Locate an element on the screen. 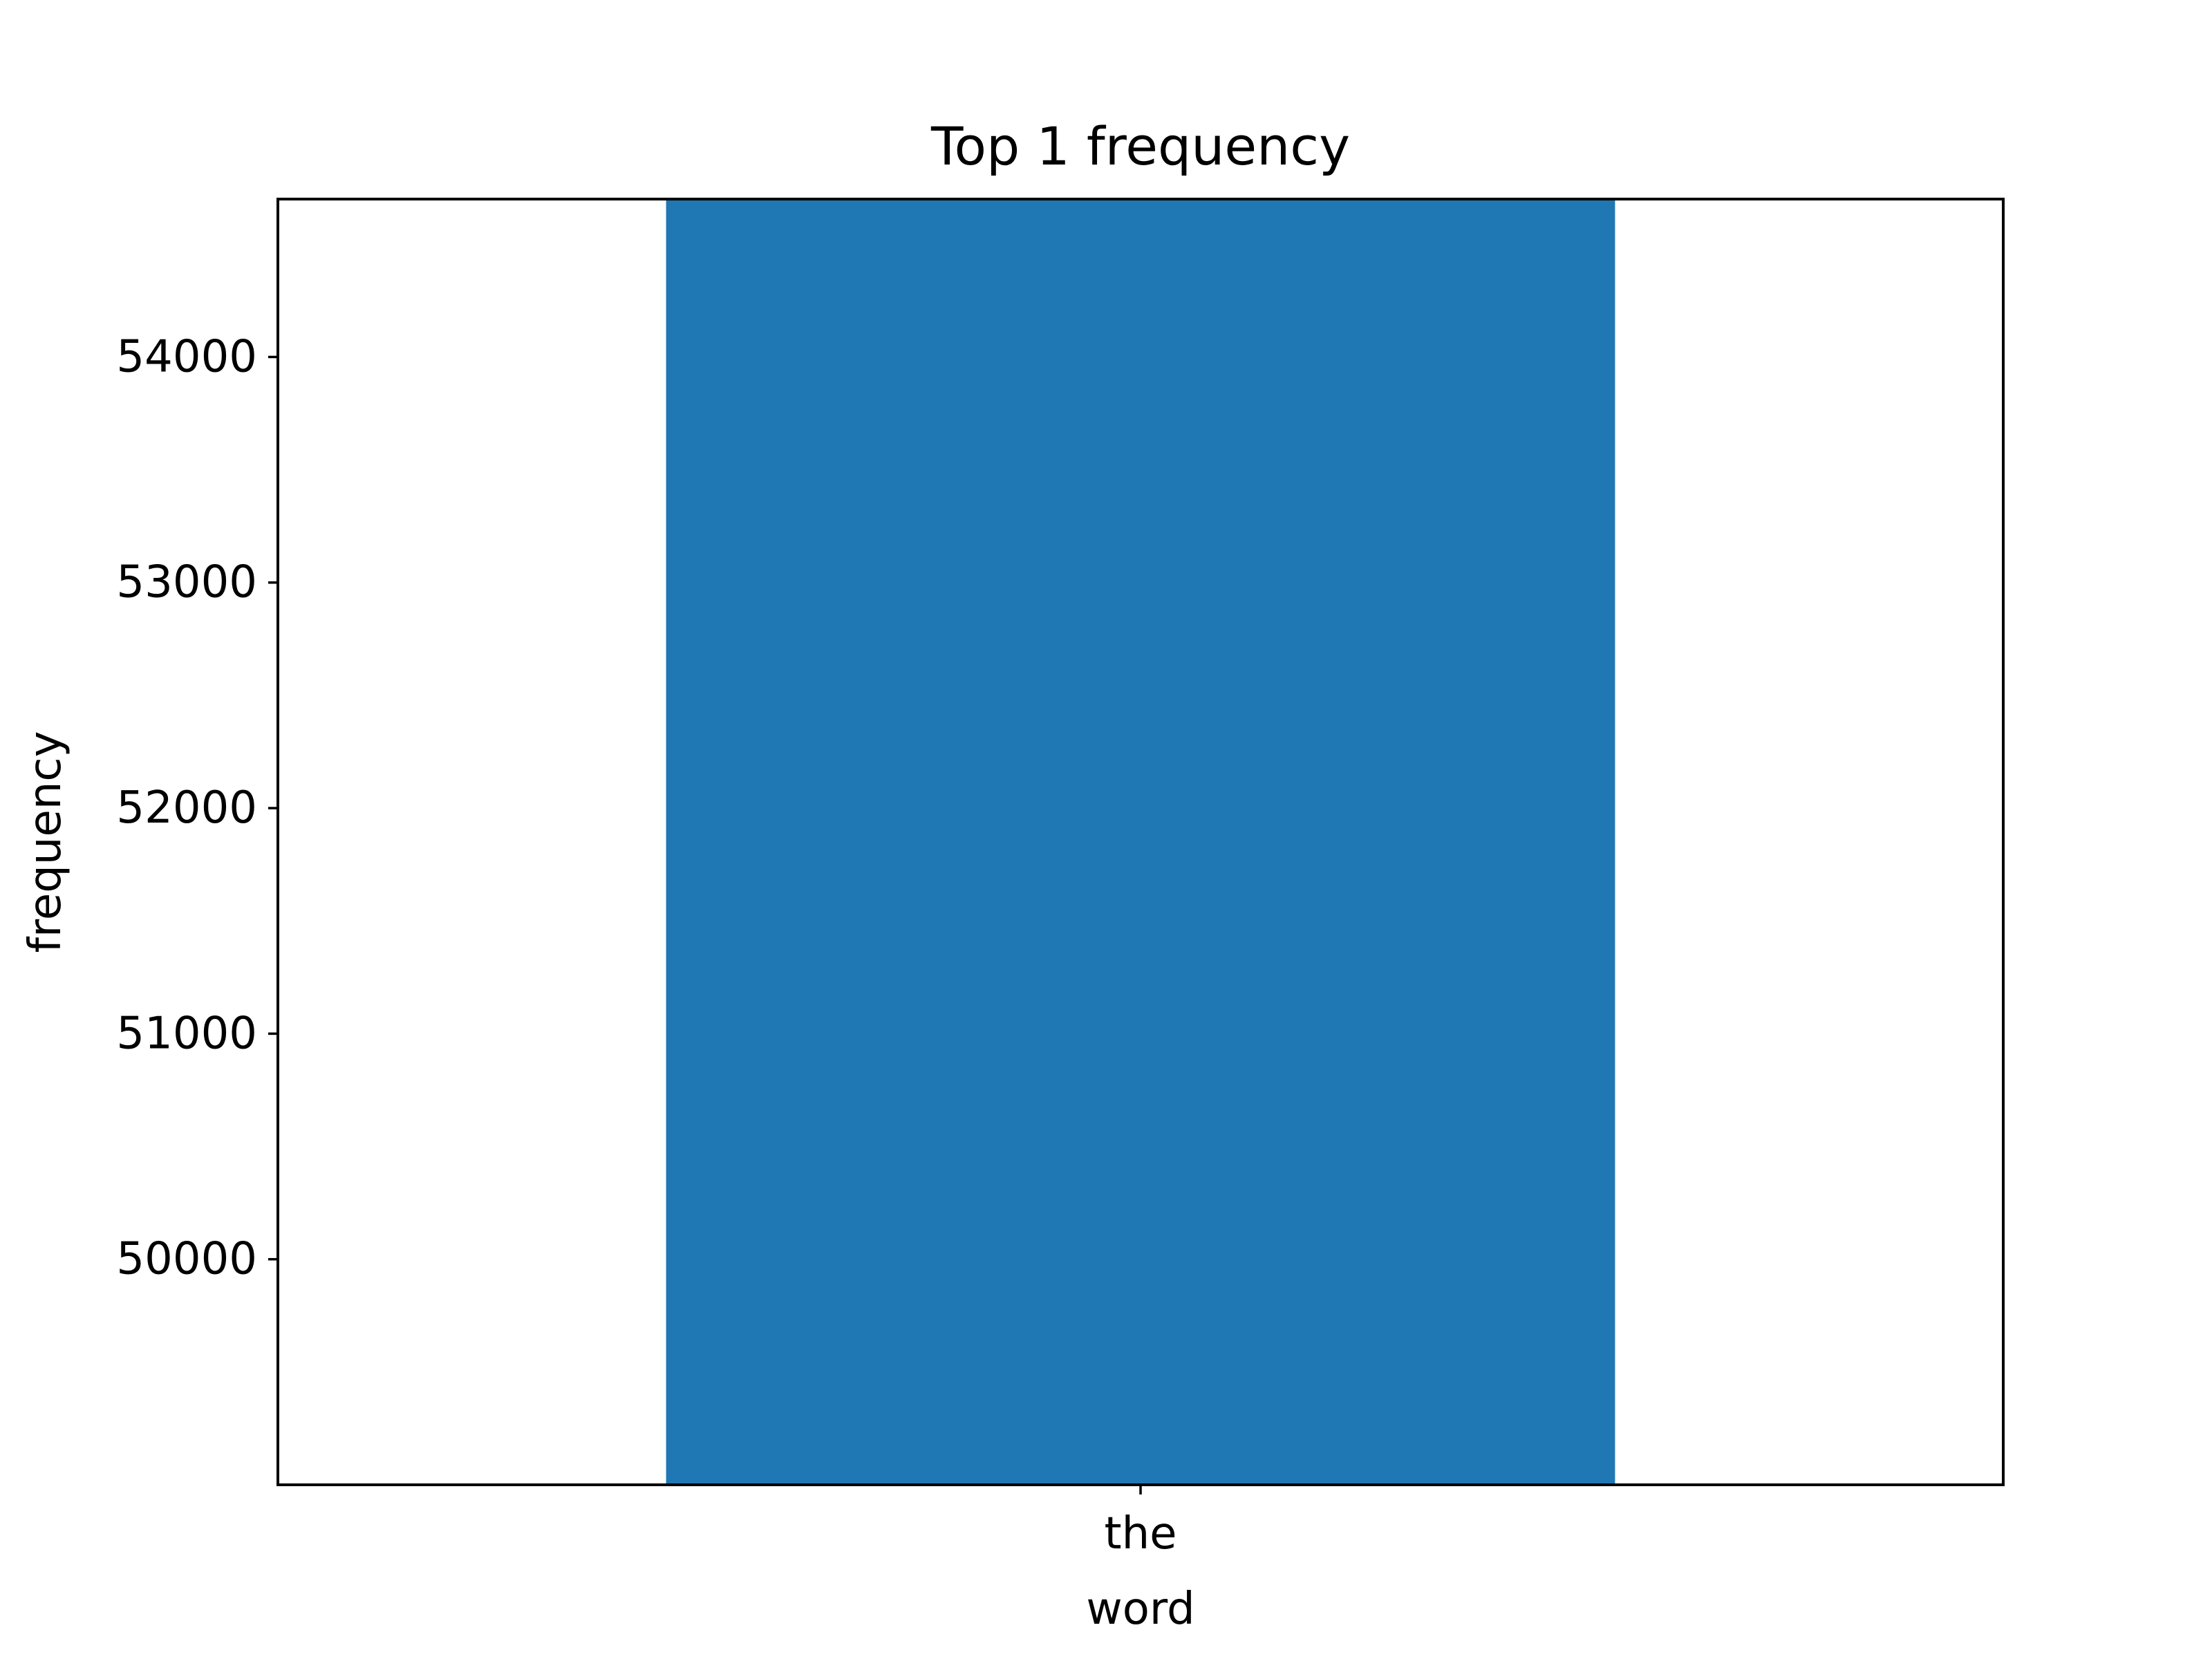 Image resolution: width=2212 pixels, height=1659 pixels. y-axis: 50000 51000 52000 53000 54000 is located at coordinates (197, 808).